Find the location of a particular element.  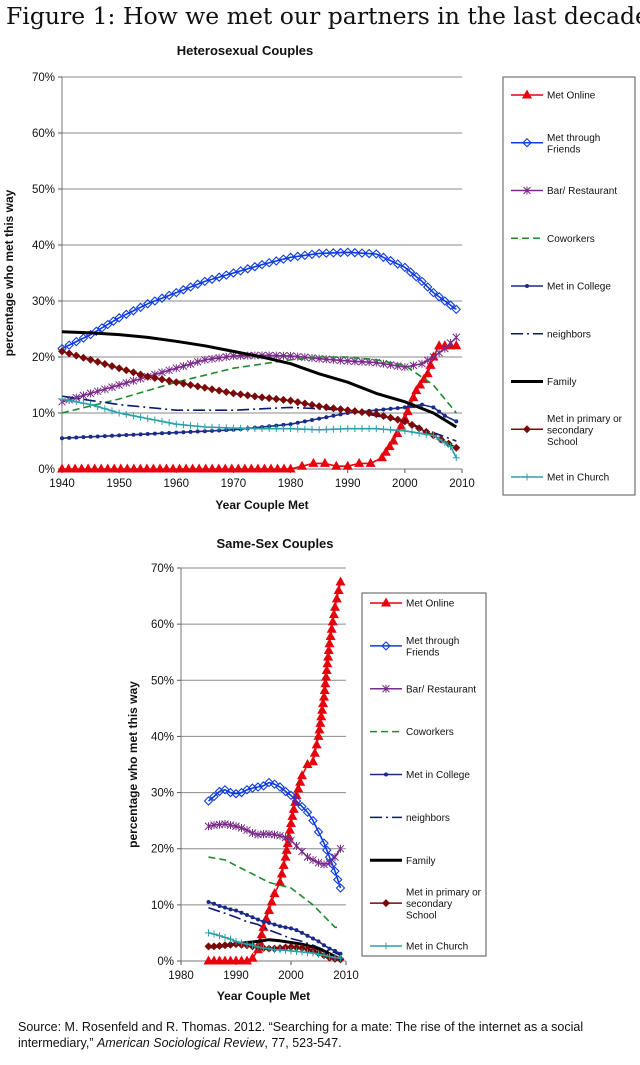

x-tick-label: 1990 is located at coordinates (348, 484).